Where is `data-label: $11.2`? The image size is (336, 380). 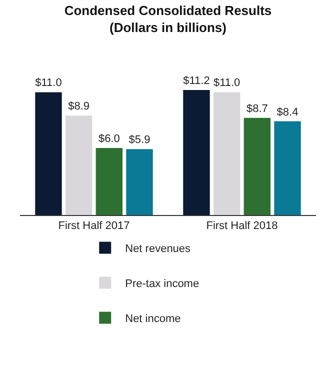
data-label: $11.2 is located at coordinates (196, 81).